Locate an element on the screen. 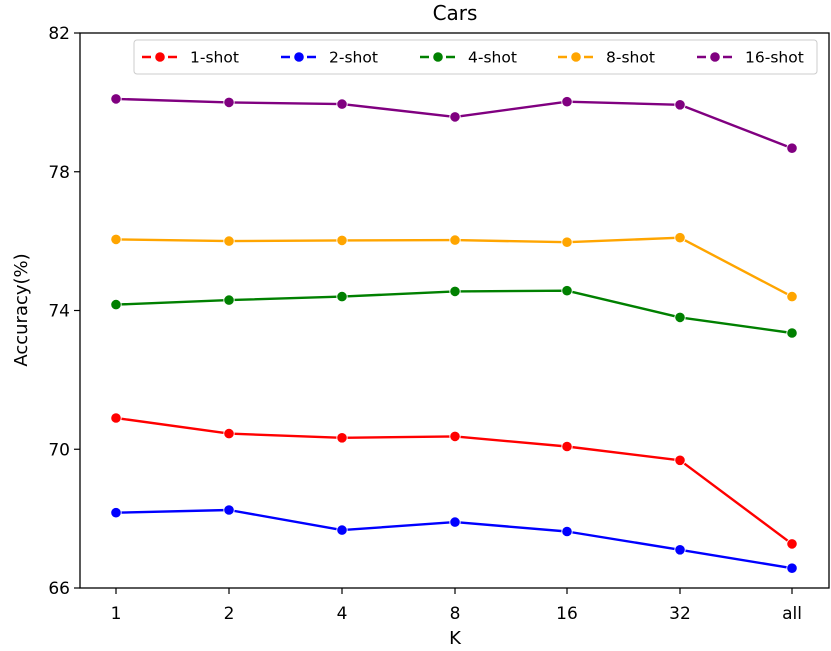 The height and width of the screenshot is (651, 831). point-16-shot-all is located at coordinates (792, 148).